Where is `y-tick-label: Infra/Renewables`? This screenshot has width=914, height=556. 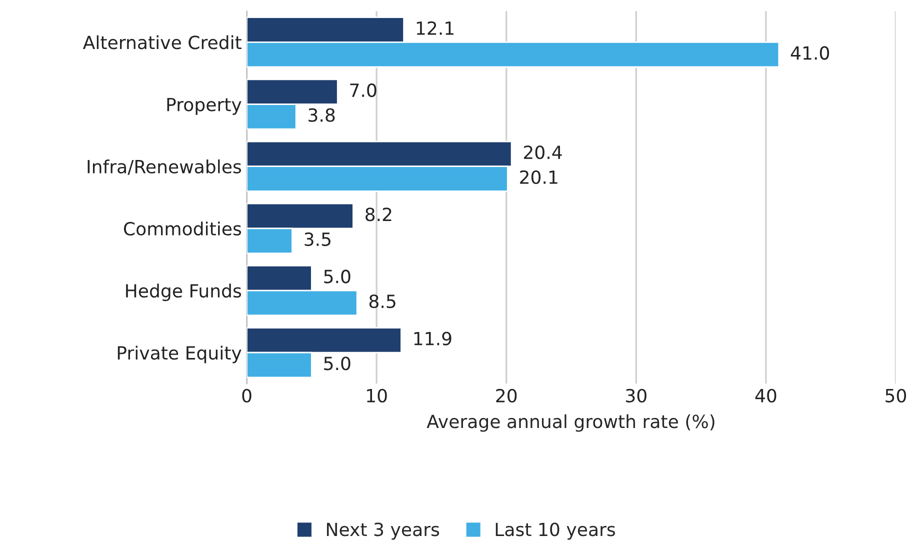
y-tick-label: Infra/Renewables is located at coordinates (165, 167).